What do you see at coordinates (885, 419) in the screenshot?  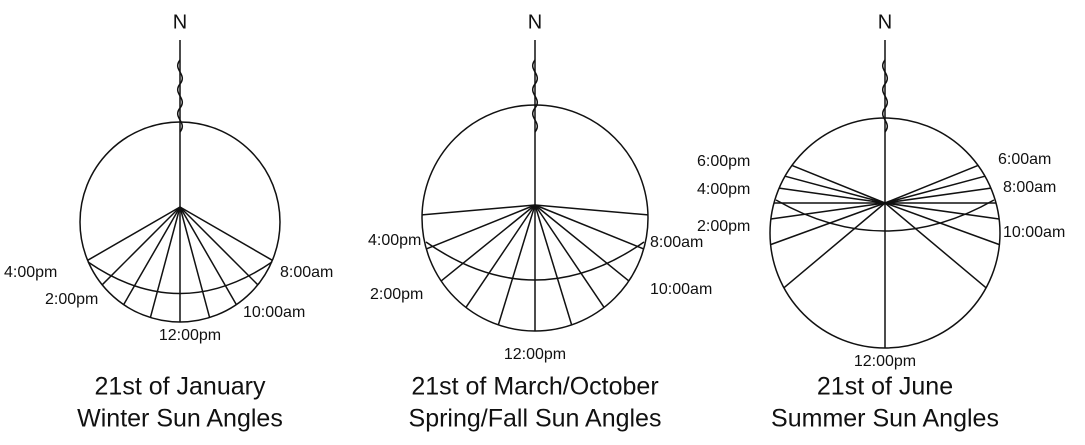 I see `caption: Summer Sun Angles` at bounding box center [885, 419].